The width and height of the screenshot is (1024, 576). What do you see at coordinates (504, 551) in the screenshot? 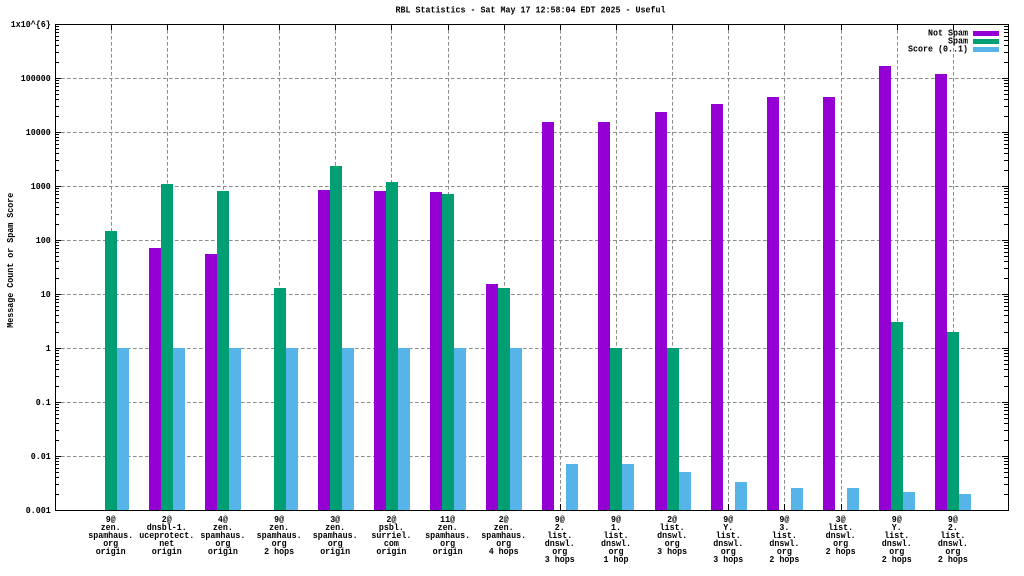
I see `svg-text: 4 hops` at bounding box center [504, 551].